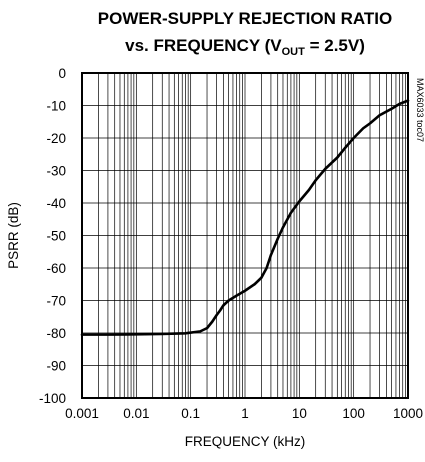 This screenshot has width=425, height=462. Describe the element at coordinates (408, 413) in the screenshot. I see `x-tick-label: 1000` at that location.